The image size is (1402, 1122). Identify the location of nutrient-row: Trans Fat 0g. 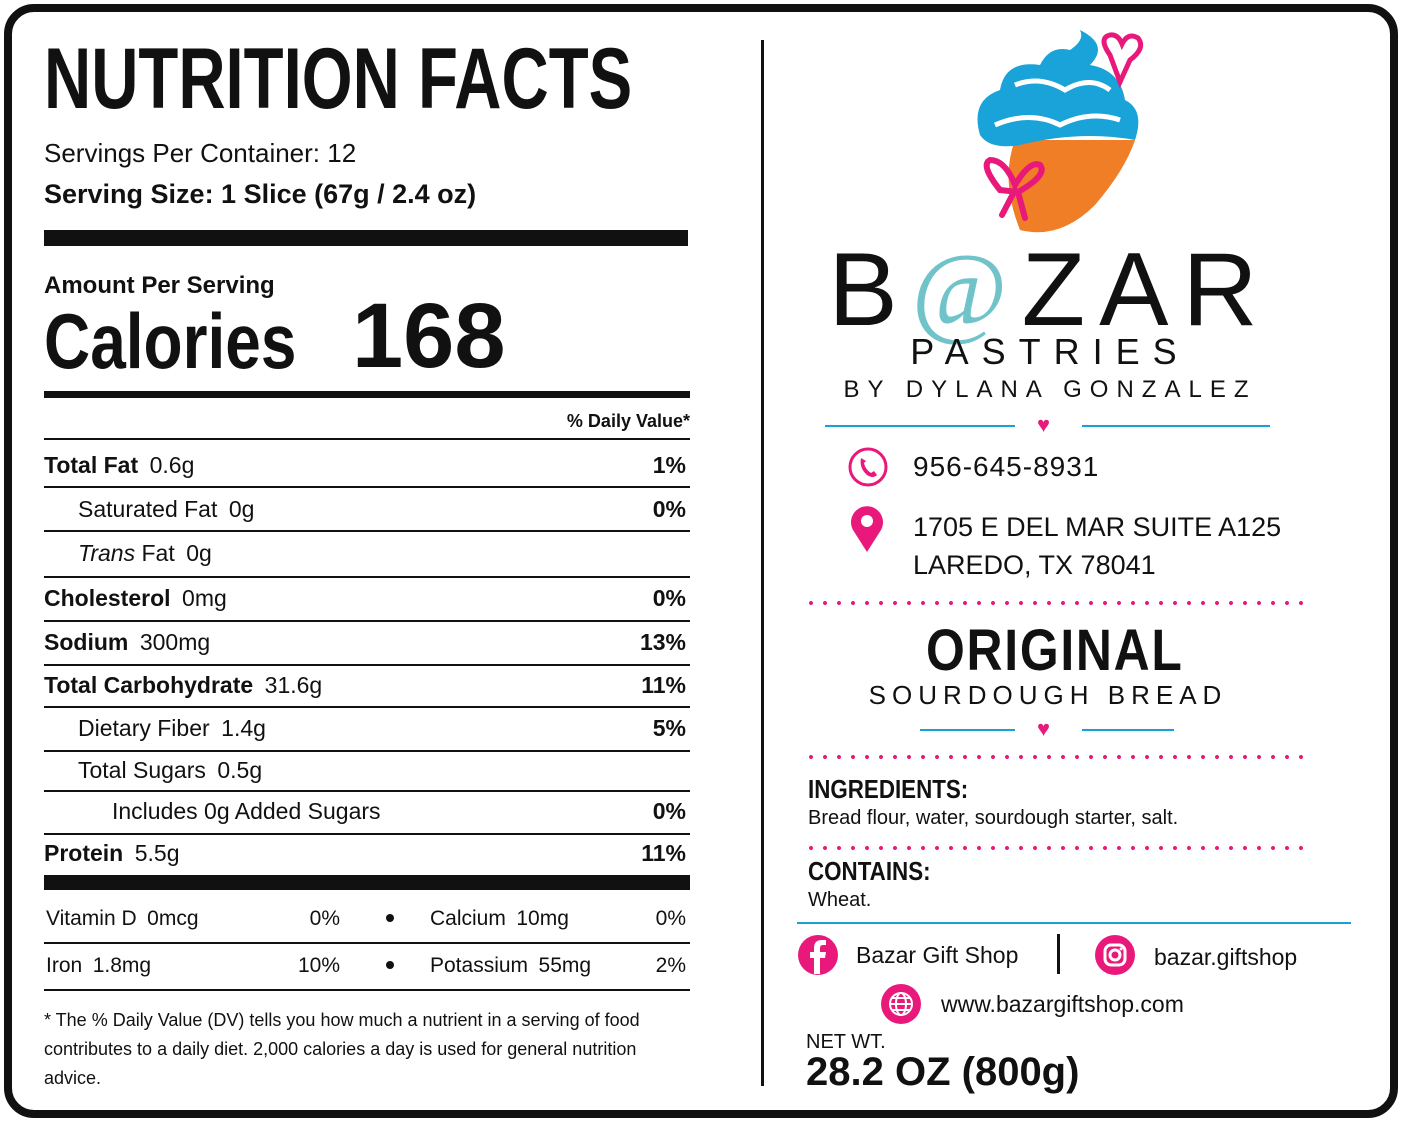
(145, 553).